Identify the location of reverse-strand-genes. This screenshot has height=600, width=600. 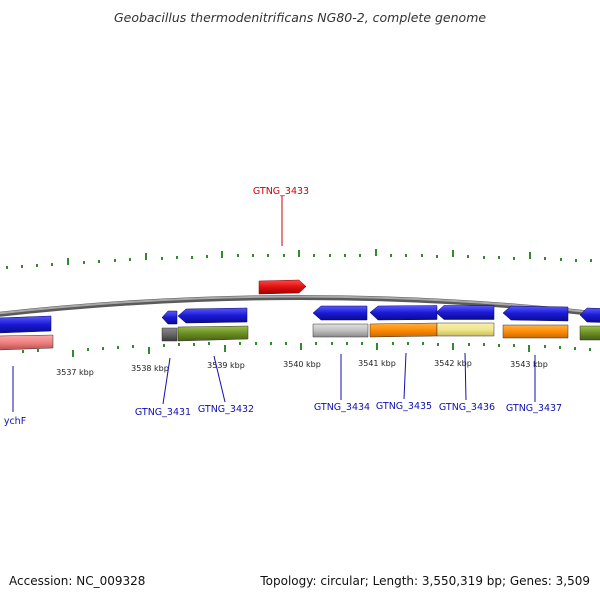
(300, 319).